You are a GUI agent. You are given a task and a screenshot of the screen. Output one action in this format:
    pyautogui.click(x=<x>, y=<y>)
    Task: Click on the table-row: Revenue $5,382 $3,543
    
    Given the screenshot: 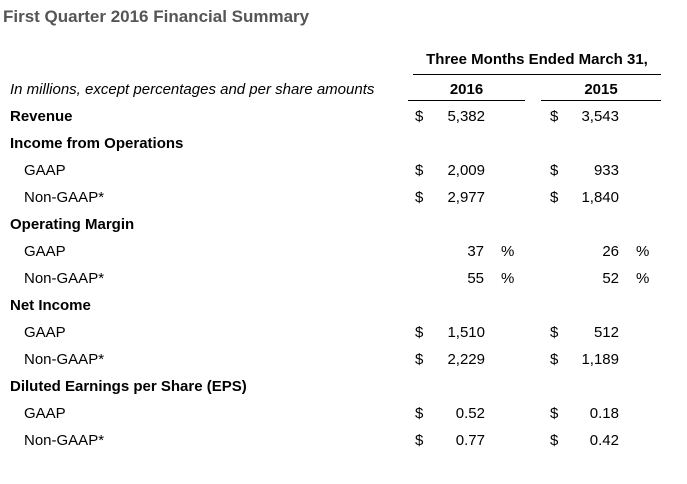 What is the action you would take?
    pyautogui.click(x=343, y=116)
    